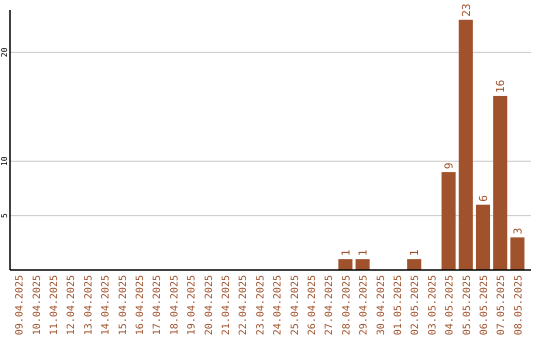 Image resolution: width=540 pixels, height=340 pixels. I want to click on x-tick-label: 03.05.2025, so click(432, 305).